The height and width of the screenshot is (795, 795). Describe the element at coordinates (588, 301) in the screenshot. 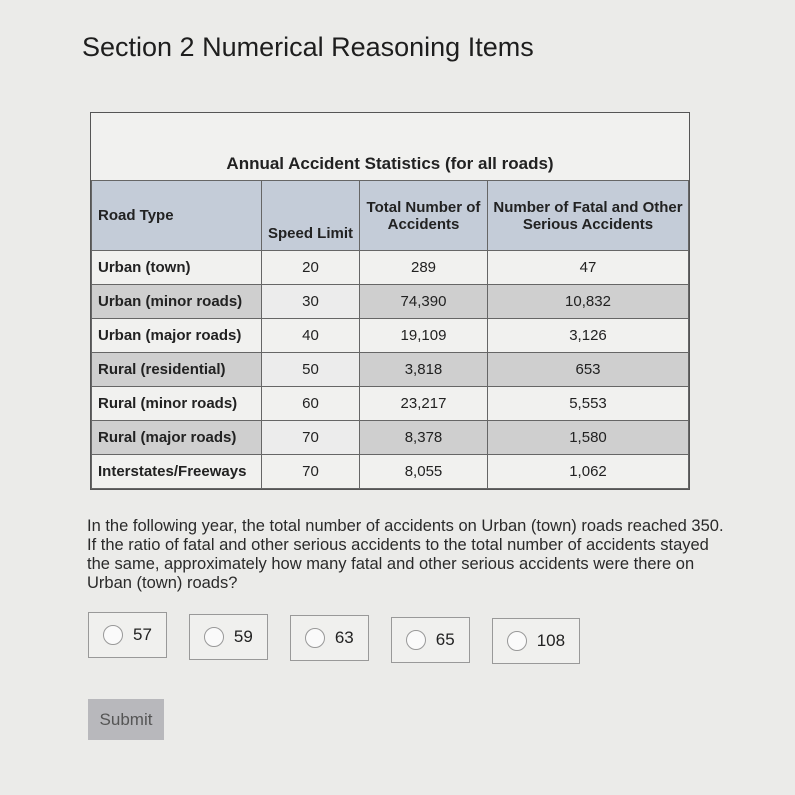

I see `fatal-serious-cell: 10,832` at that location.